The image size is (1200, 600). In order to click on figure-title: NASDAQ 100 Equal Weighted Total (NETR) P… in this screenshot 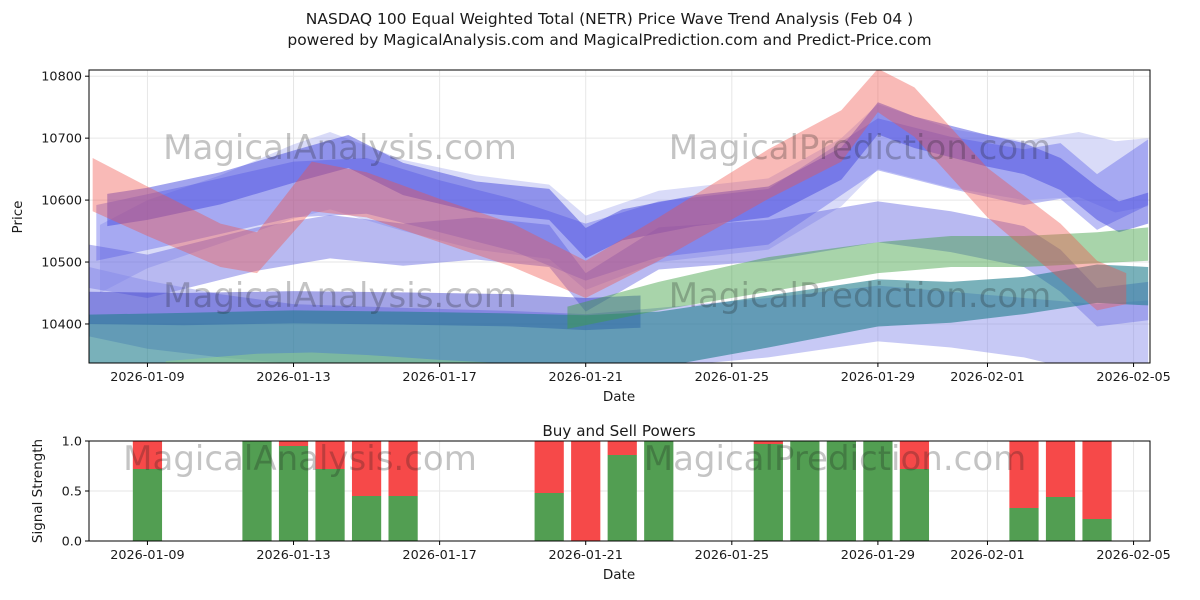, I will do `click(600, 30)`.